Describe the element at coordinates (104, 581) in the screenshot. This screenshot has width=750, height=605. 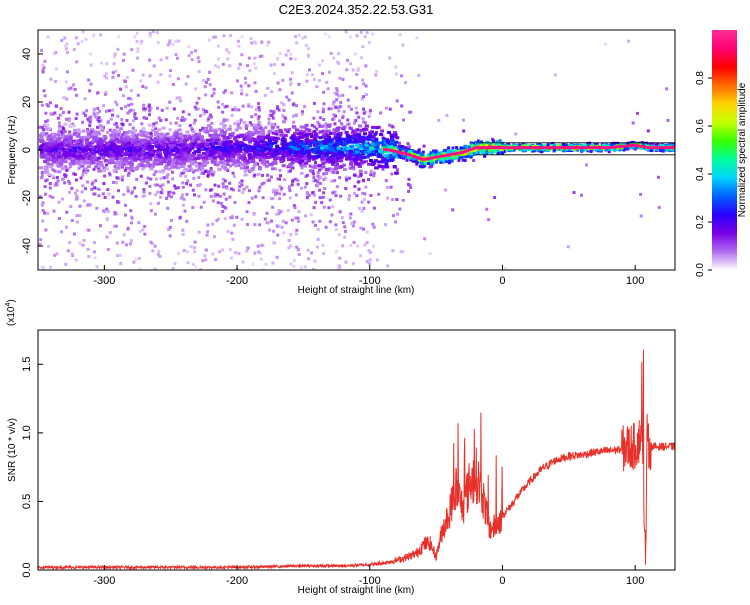
I see `snr-x-tick-label: -300` at that location.